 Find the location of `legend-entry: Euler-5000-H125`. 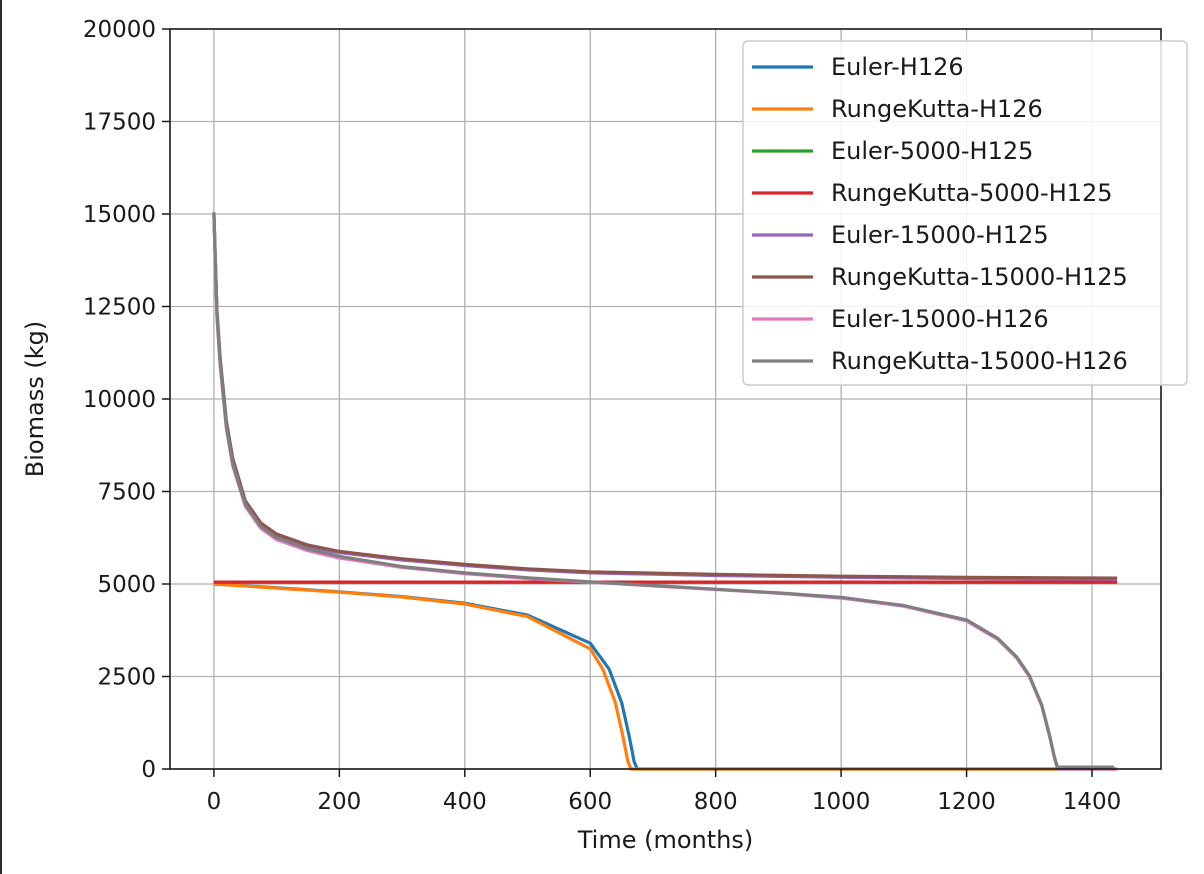

legend-entry: Euler-5000-H125 is located at coordinates (932, 151).